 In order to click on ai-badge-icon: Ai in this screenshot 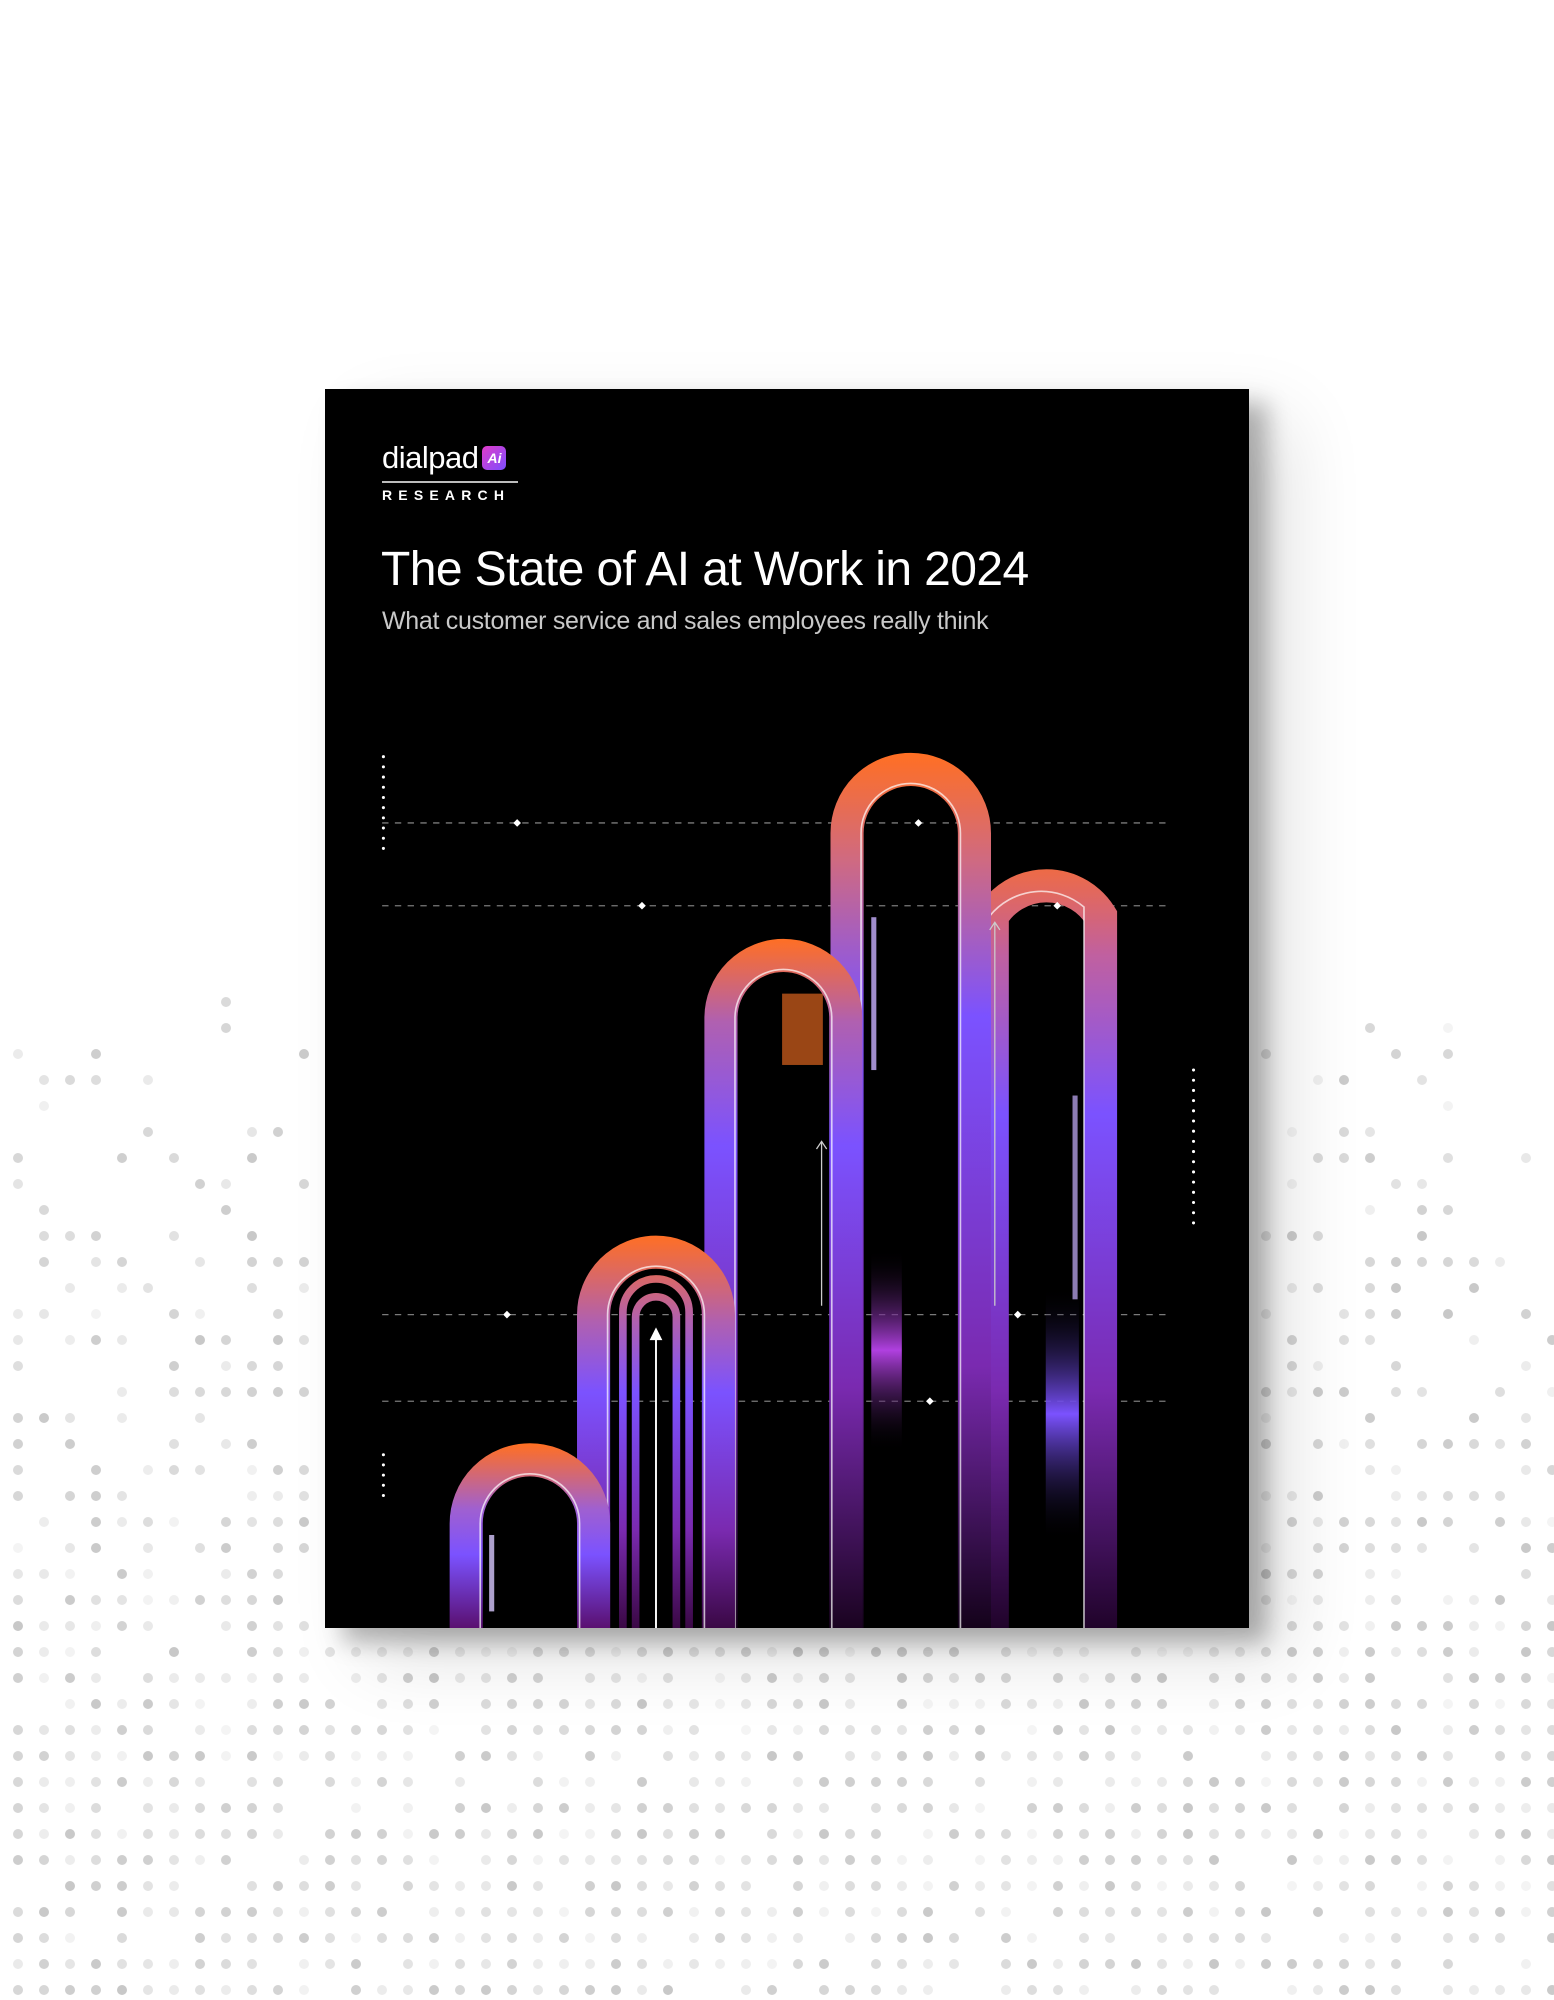, I will do `click(494, 458)`.